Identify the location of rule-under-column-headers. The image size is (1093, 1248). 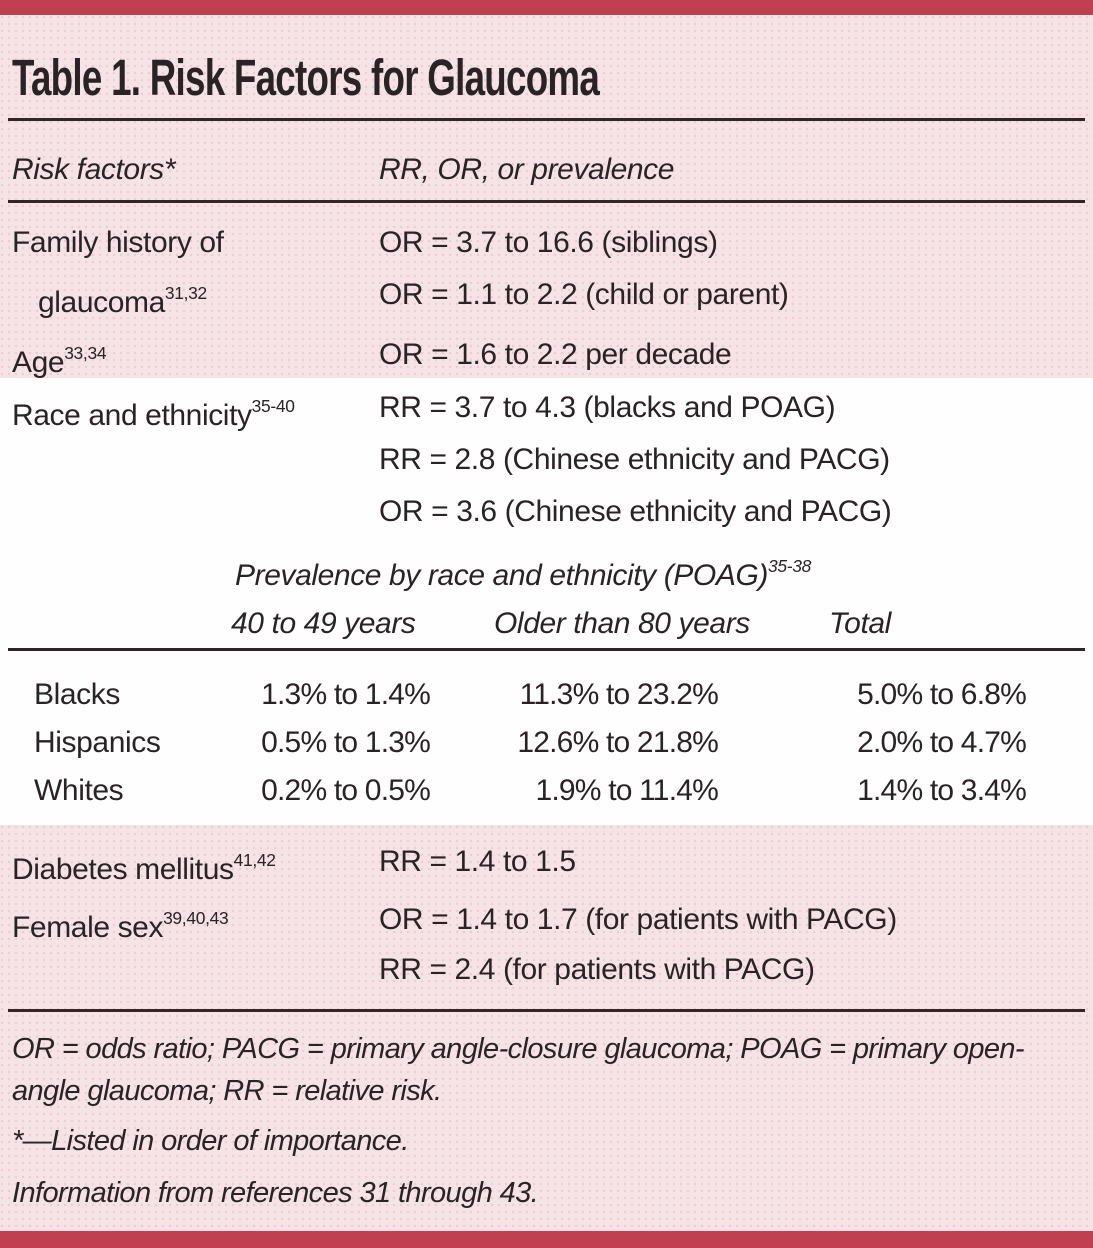
(546, 201).